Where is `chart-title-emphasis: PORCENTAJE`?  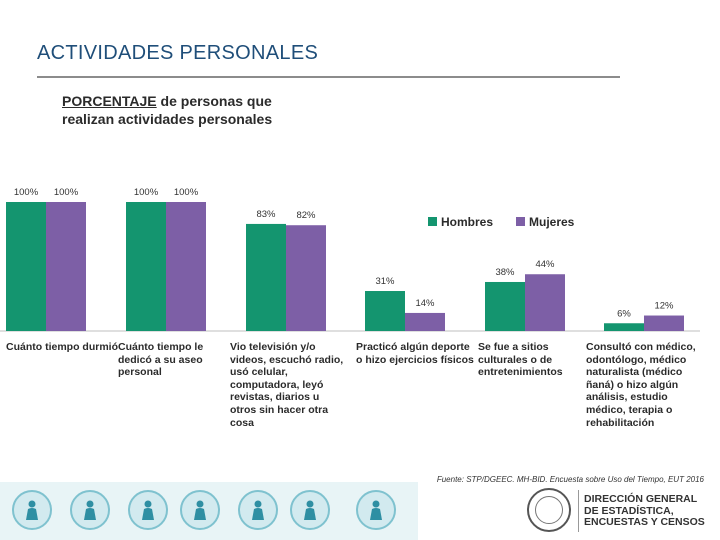
chart-title-emphasis: PORCENTAJE is located at coordinates (109, 101).